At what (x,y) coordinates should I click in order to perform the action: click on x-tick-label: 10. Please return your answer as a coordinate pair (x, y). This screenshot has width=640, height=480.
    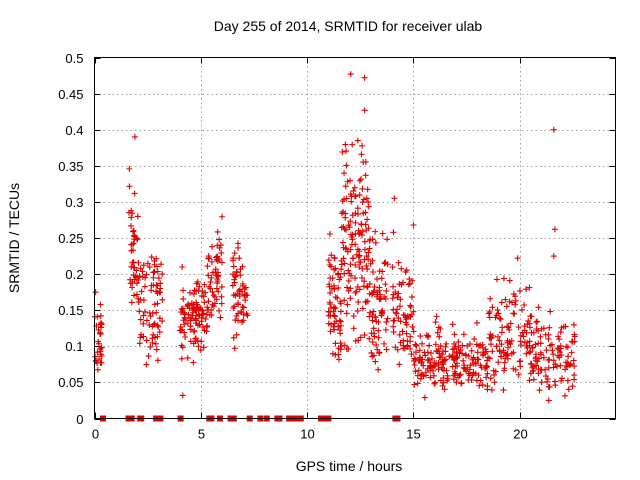
    Looking at the image, I should click on (307, 434).